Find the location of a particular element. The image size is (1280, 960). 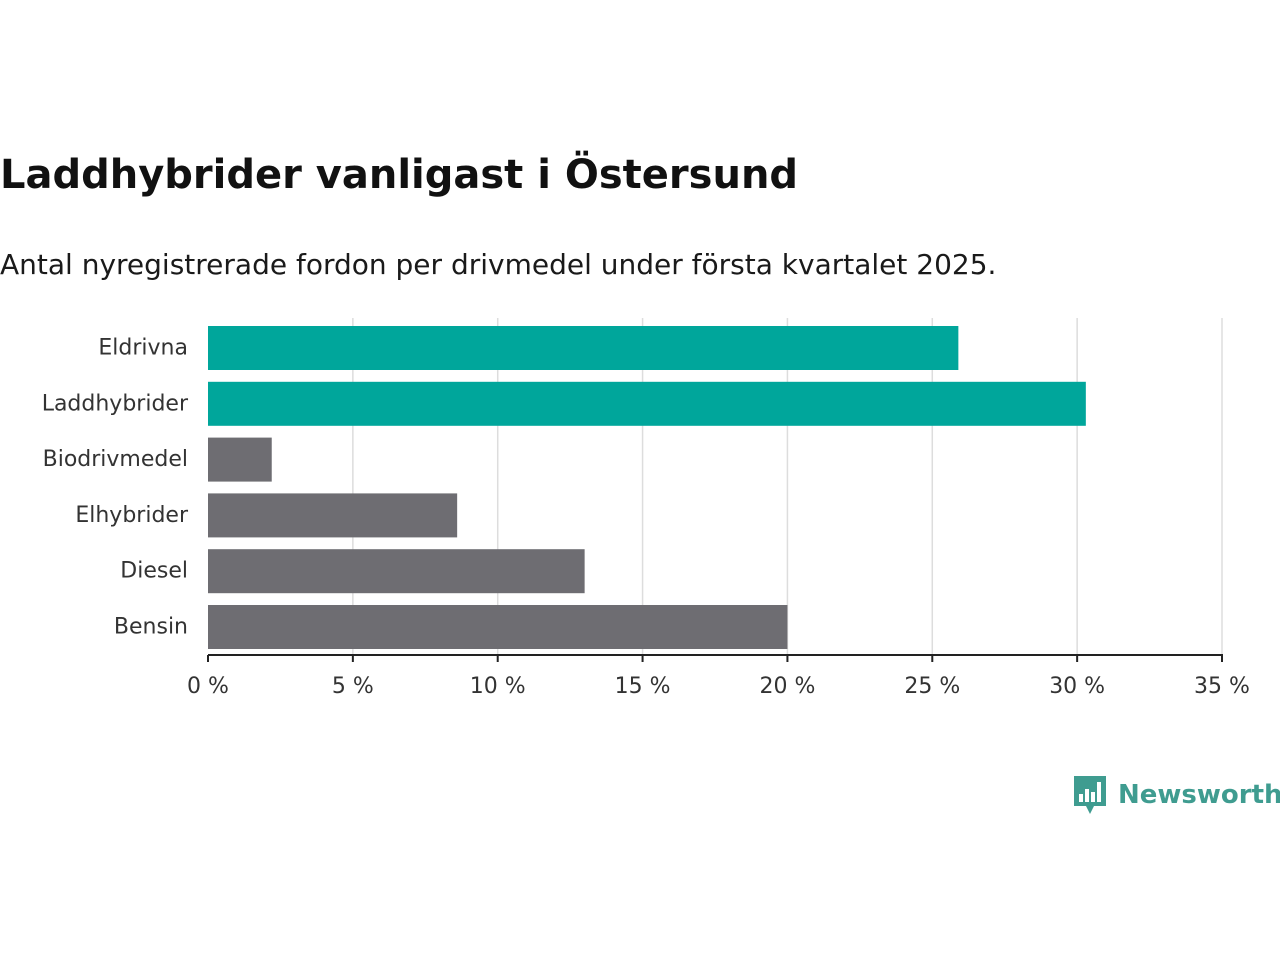

category-label: Biodrivmedel is located at coordinates (115, 459).